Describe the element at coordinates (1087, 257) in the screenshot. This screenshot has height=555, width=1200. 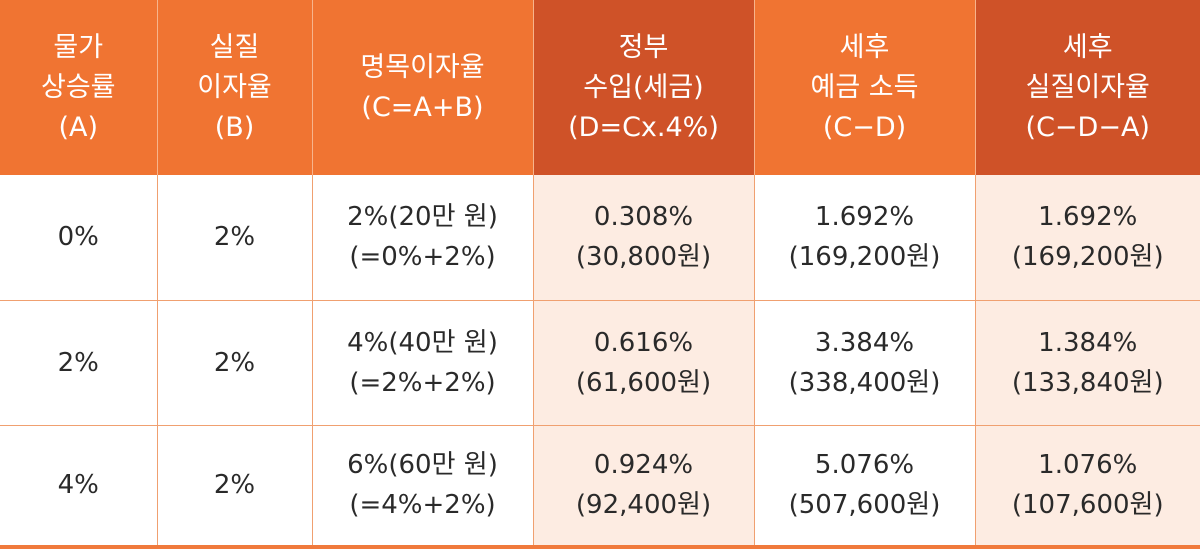
I see `cell-real-after-amount: (169,200원)` at that location.